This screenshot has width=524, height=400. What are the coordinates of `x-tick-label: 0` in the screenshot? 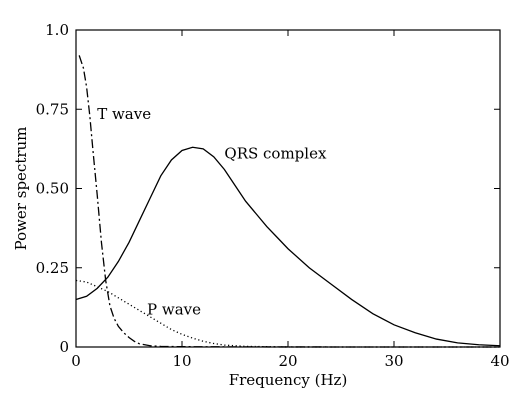 It's located at (76, 361).